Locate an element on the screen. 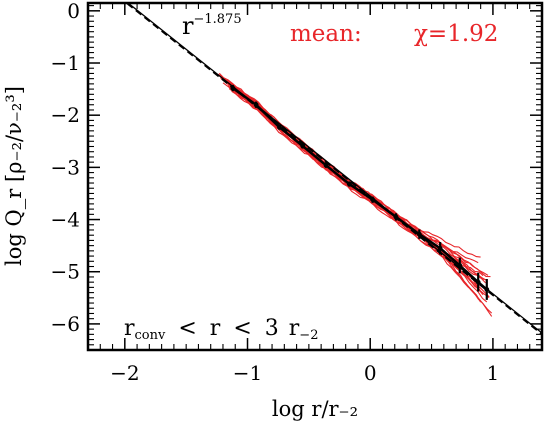 This screenshot has height=424, width=545. y-tick-label-5: −5 is located at coordinates (65, 272).